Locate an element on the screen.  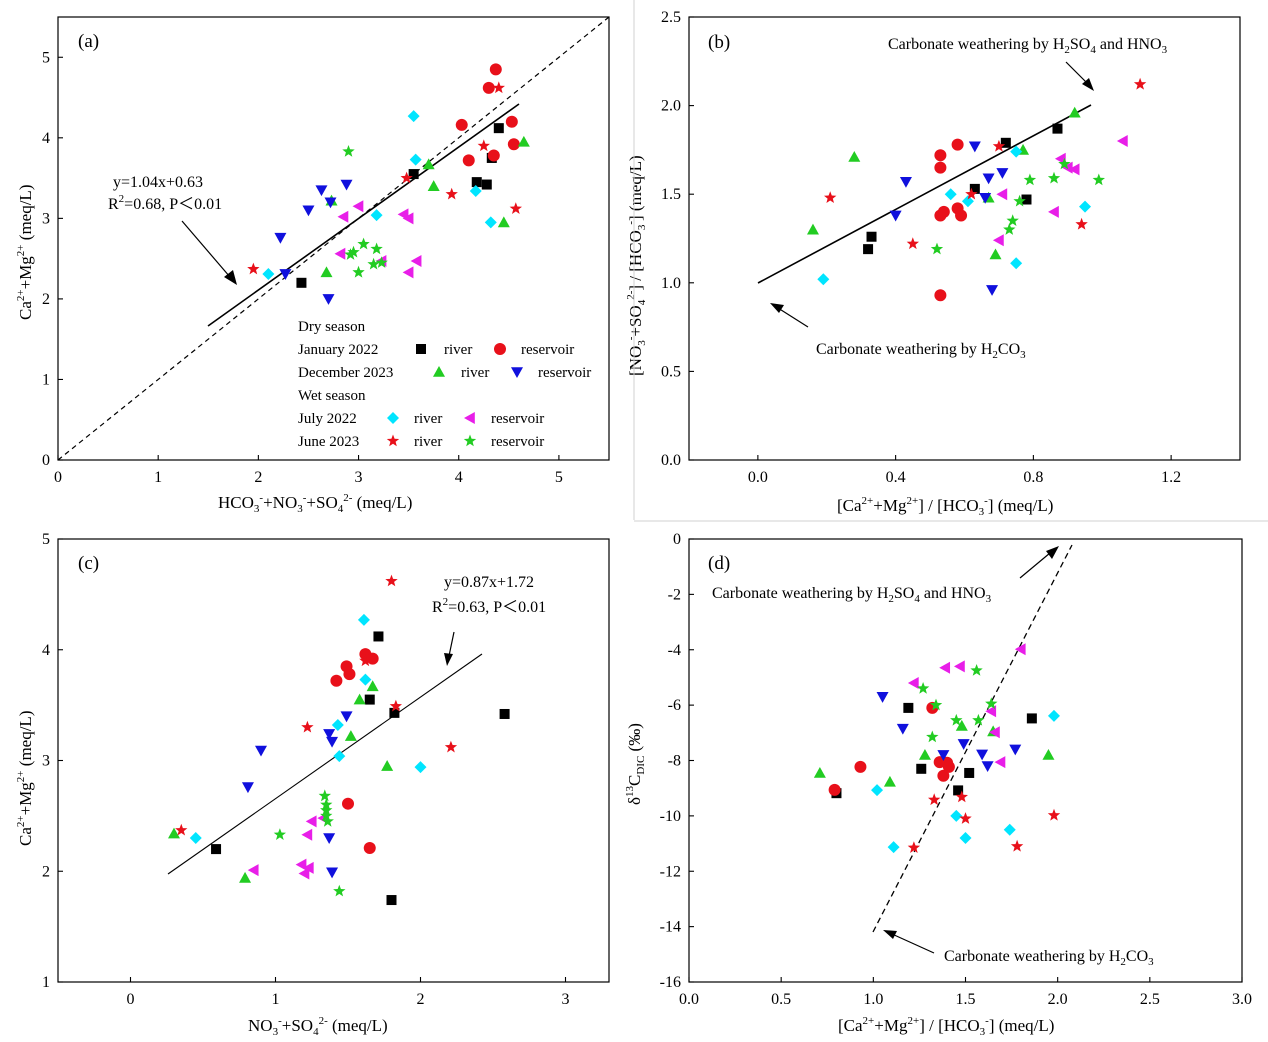
panel-a-equation: y=1.04x+0.63 is located at coordinates (158, 182).